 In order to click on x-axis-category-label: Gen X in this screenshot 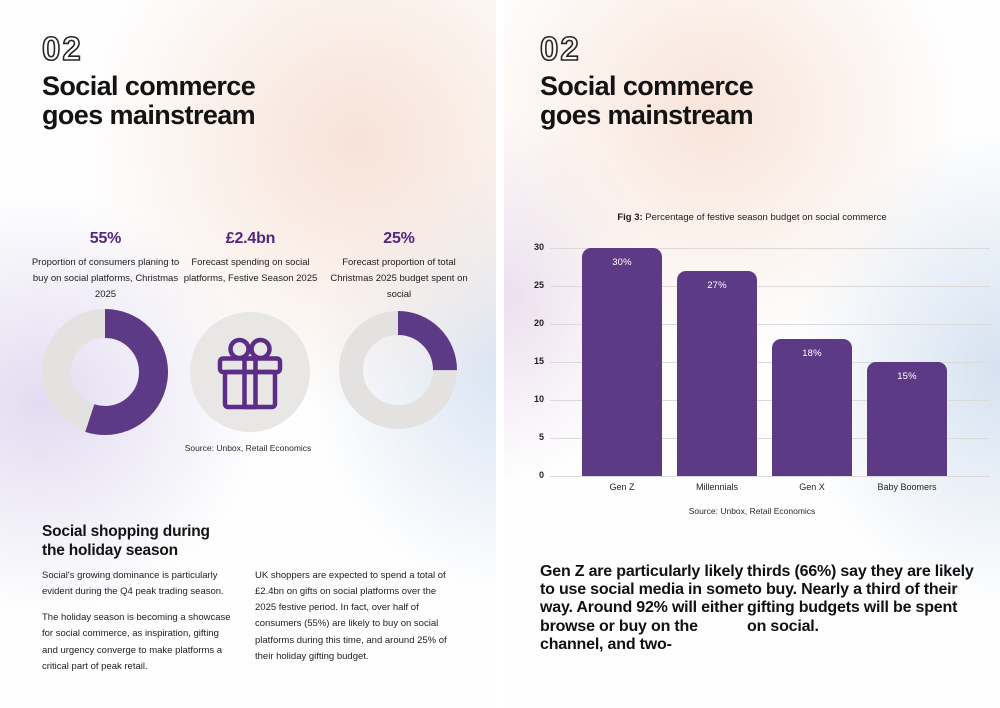, I will do `click(812, 487)`.